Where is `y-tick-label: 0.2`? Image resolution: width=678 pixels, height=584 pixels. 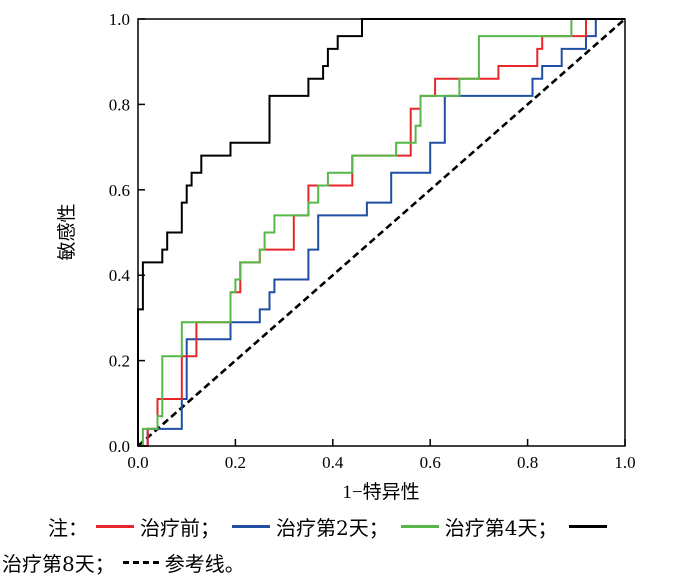 y-tick-label: 0.2 is located at coordinates (119, 361).